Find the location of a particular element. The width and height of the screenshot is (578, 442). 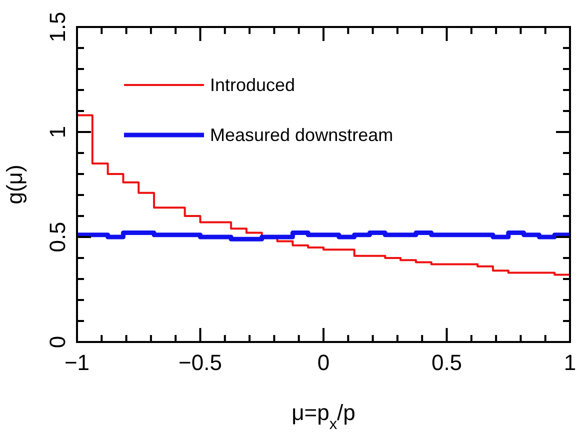

x-axis-title: μ=p$_{x}$/p is located at coordinates (324, 416).